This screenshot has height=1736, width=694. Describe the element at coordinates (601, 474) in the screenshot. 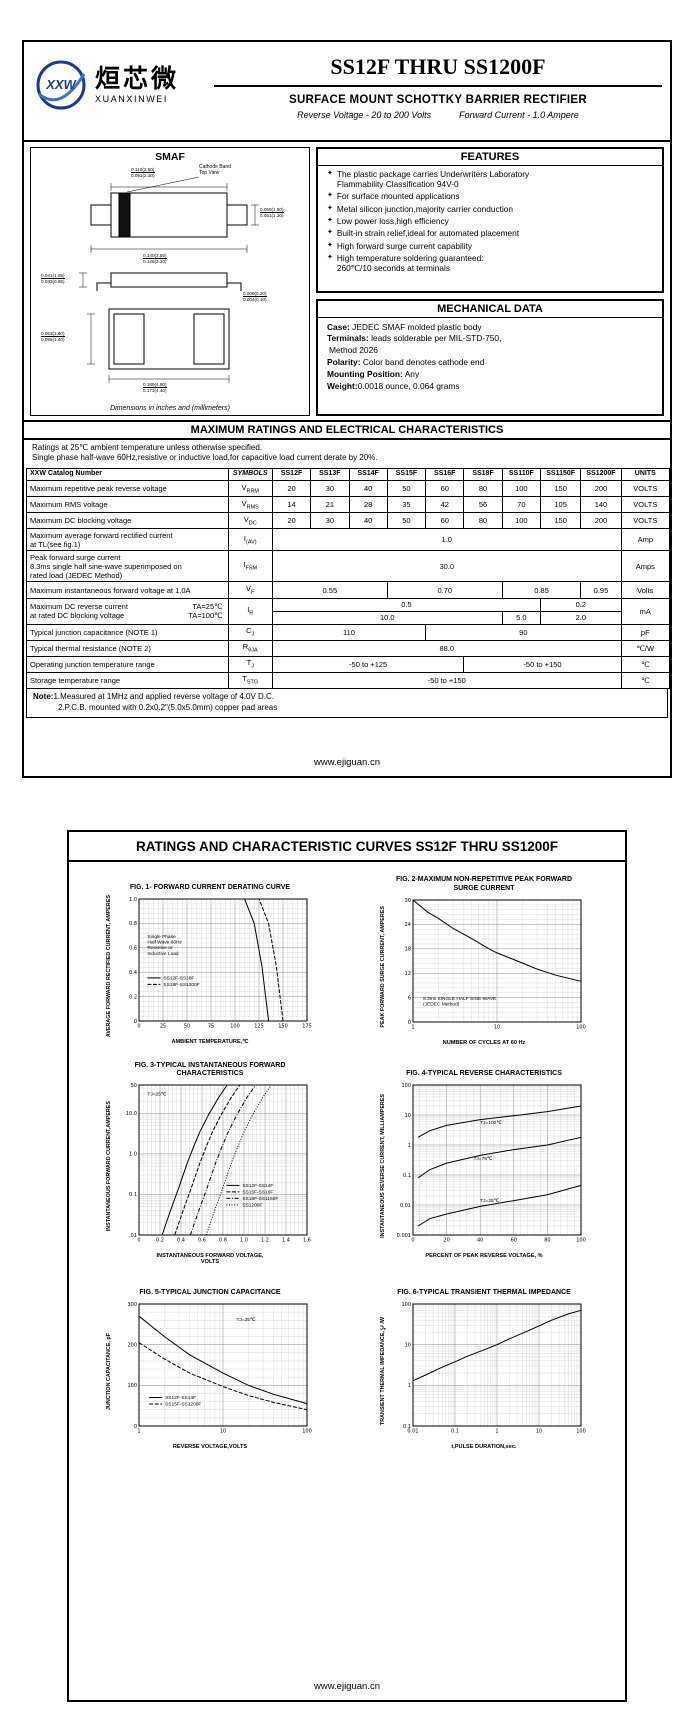

I see `col-device: SS1200F` at that location.